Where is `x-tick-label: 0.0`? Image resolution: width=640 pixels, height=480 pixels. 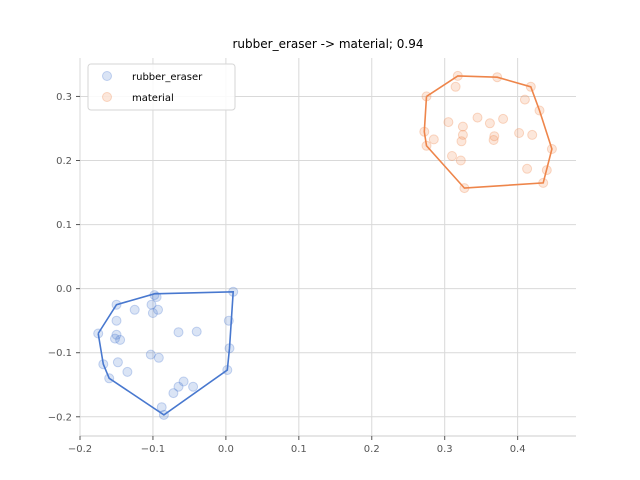
x-tick-label: 0.0 is located at coordinates (226, 449).